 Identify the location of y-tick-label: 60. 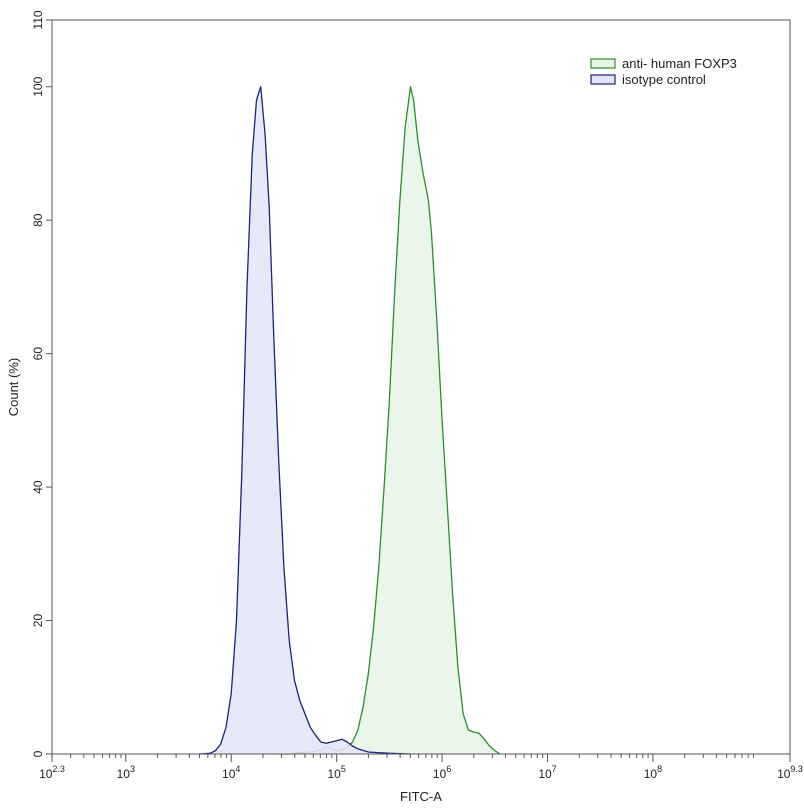
(38, 354).